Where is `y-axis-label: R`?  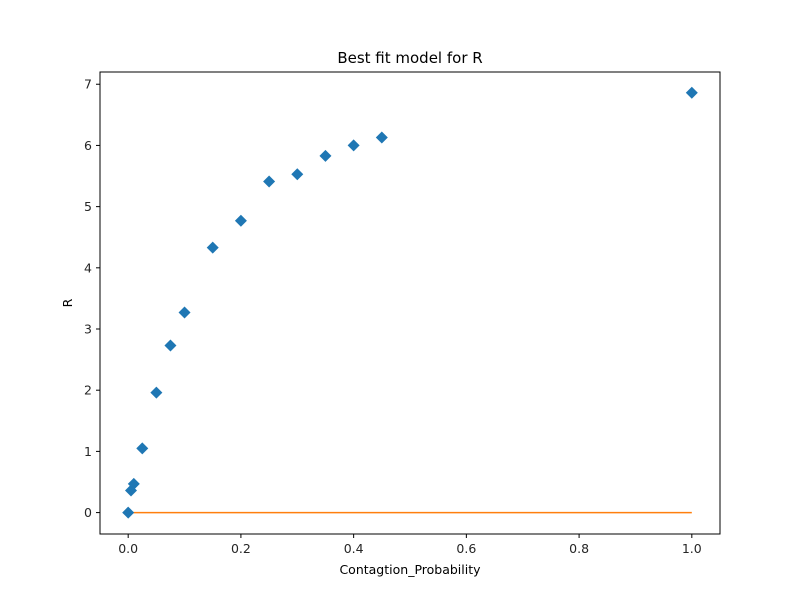
y-axis-label: R is located at coordinates (67, 302).